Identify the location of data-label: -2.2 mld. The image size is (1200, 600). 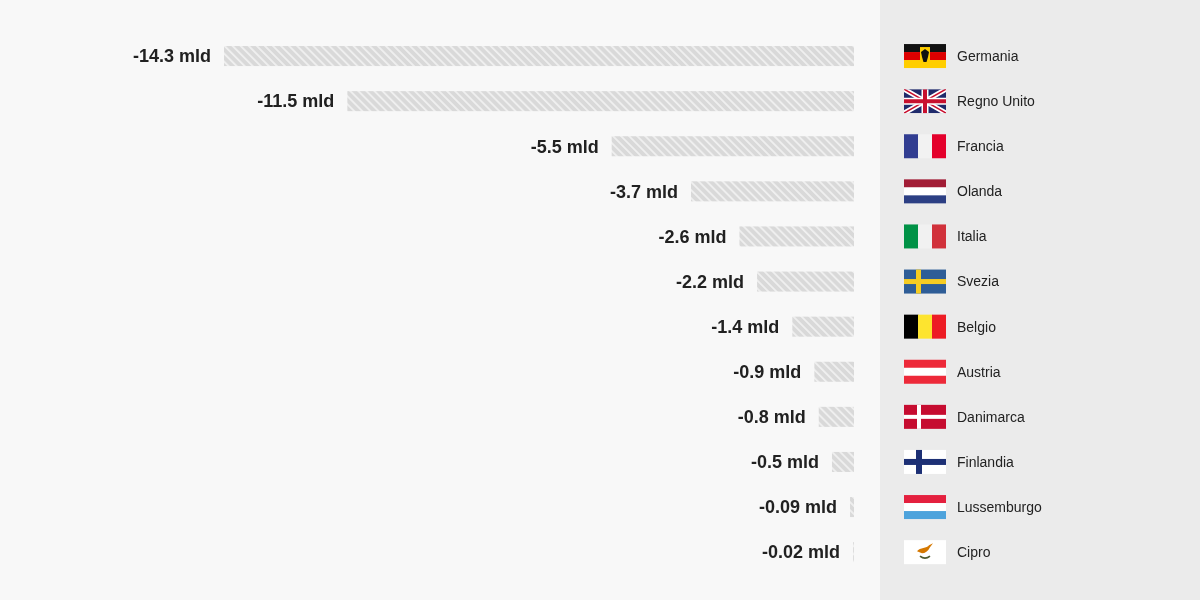
(710, 281).